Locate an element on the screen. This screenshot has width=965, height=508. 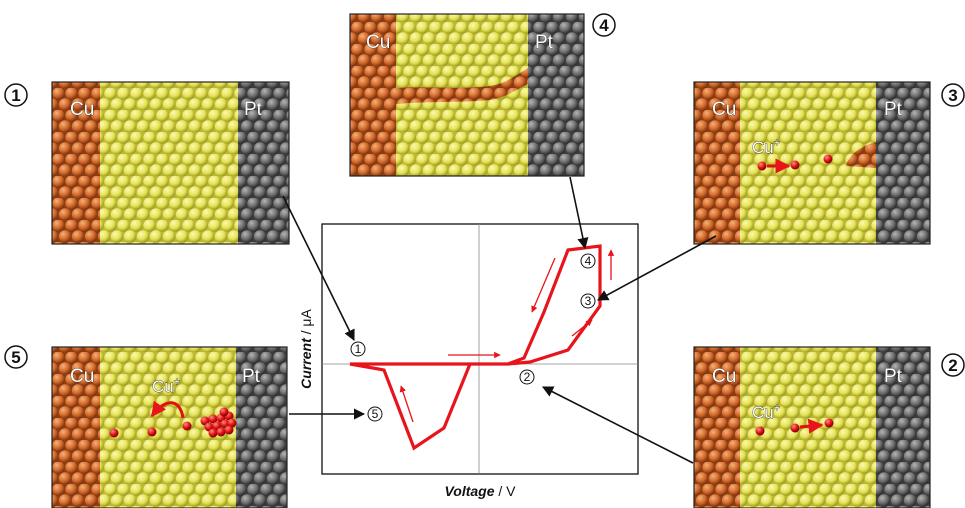
arrow-panel4-to-plot is located at coordinates (579, 213).